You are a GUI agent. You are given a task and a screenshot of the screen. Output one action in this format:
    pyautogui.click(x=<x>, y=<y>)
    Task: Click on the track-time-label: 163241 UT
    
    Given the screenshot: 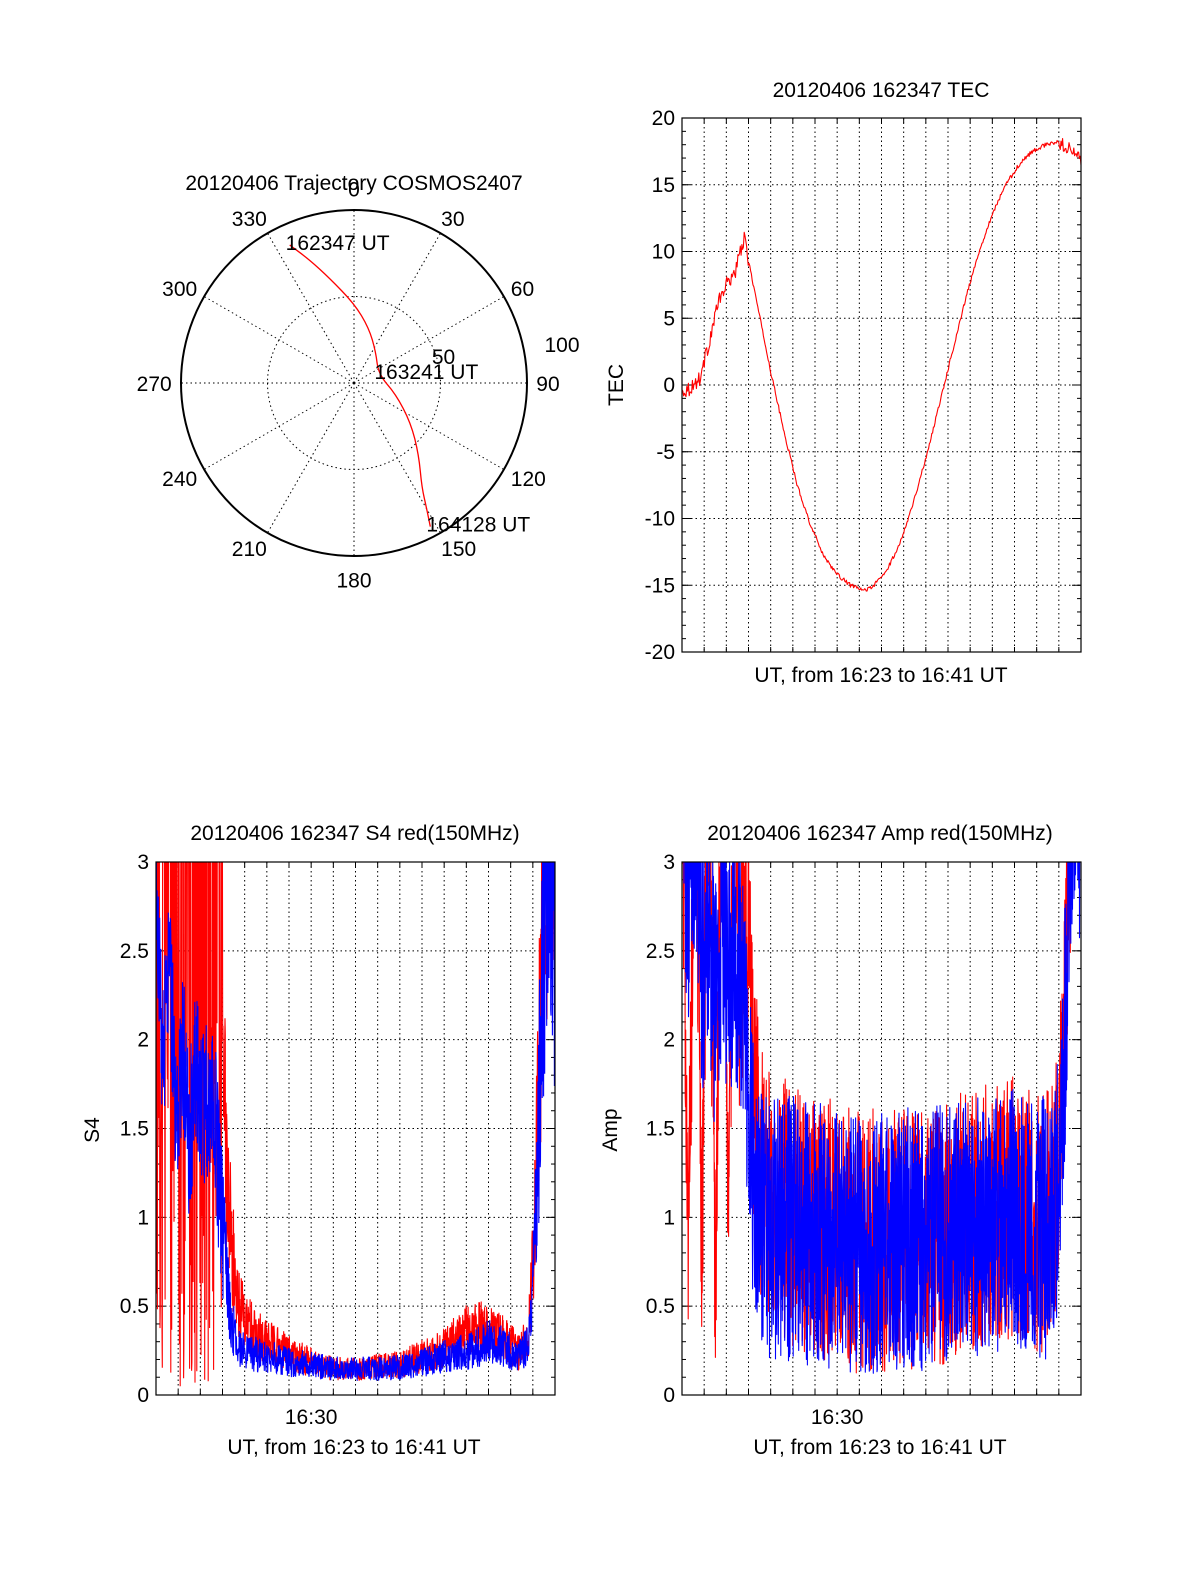 What is the action you would take?
    pyautogui.click(x=426, y=372)
    